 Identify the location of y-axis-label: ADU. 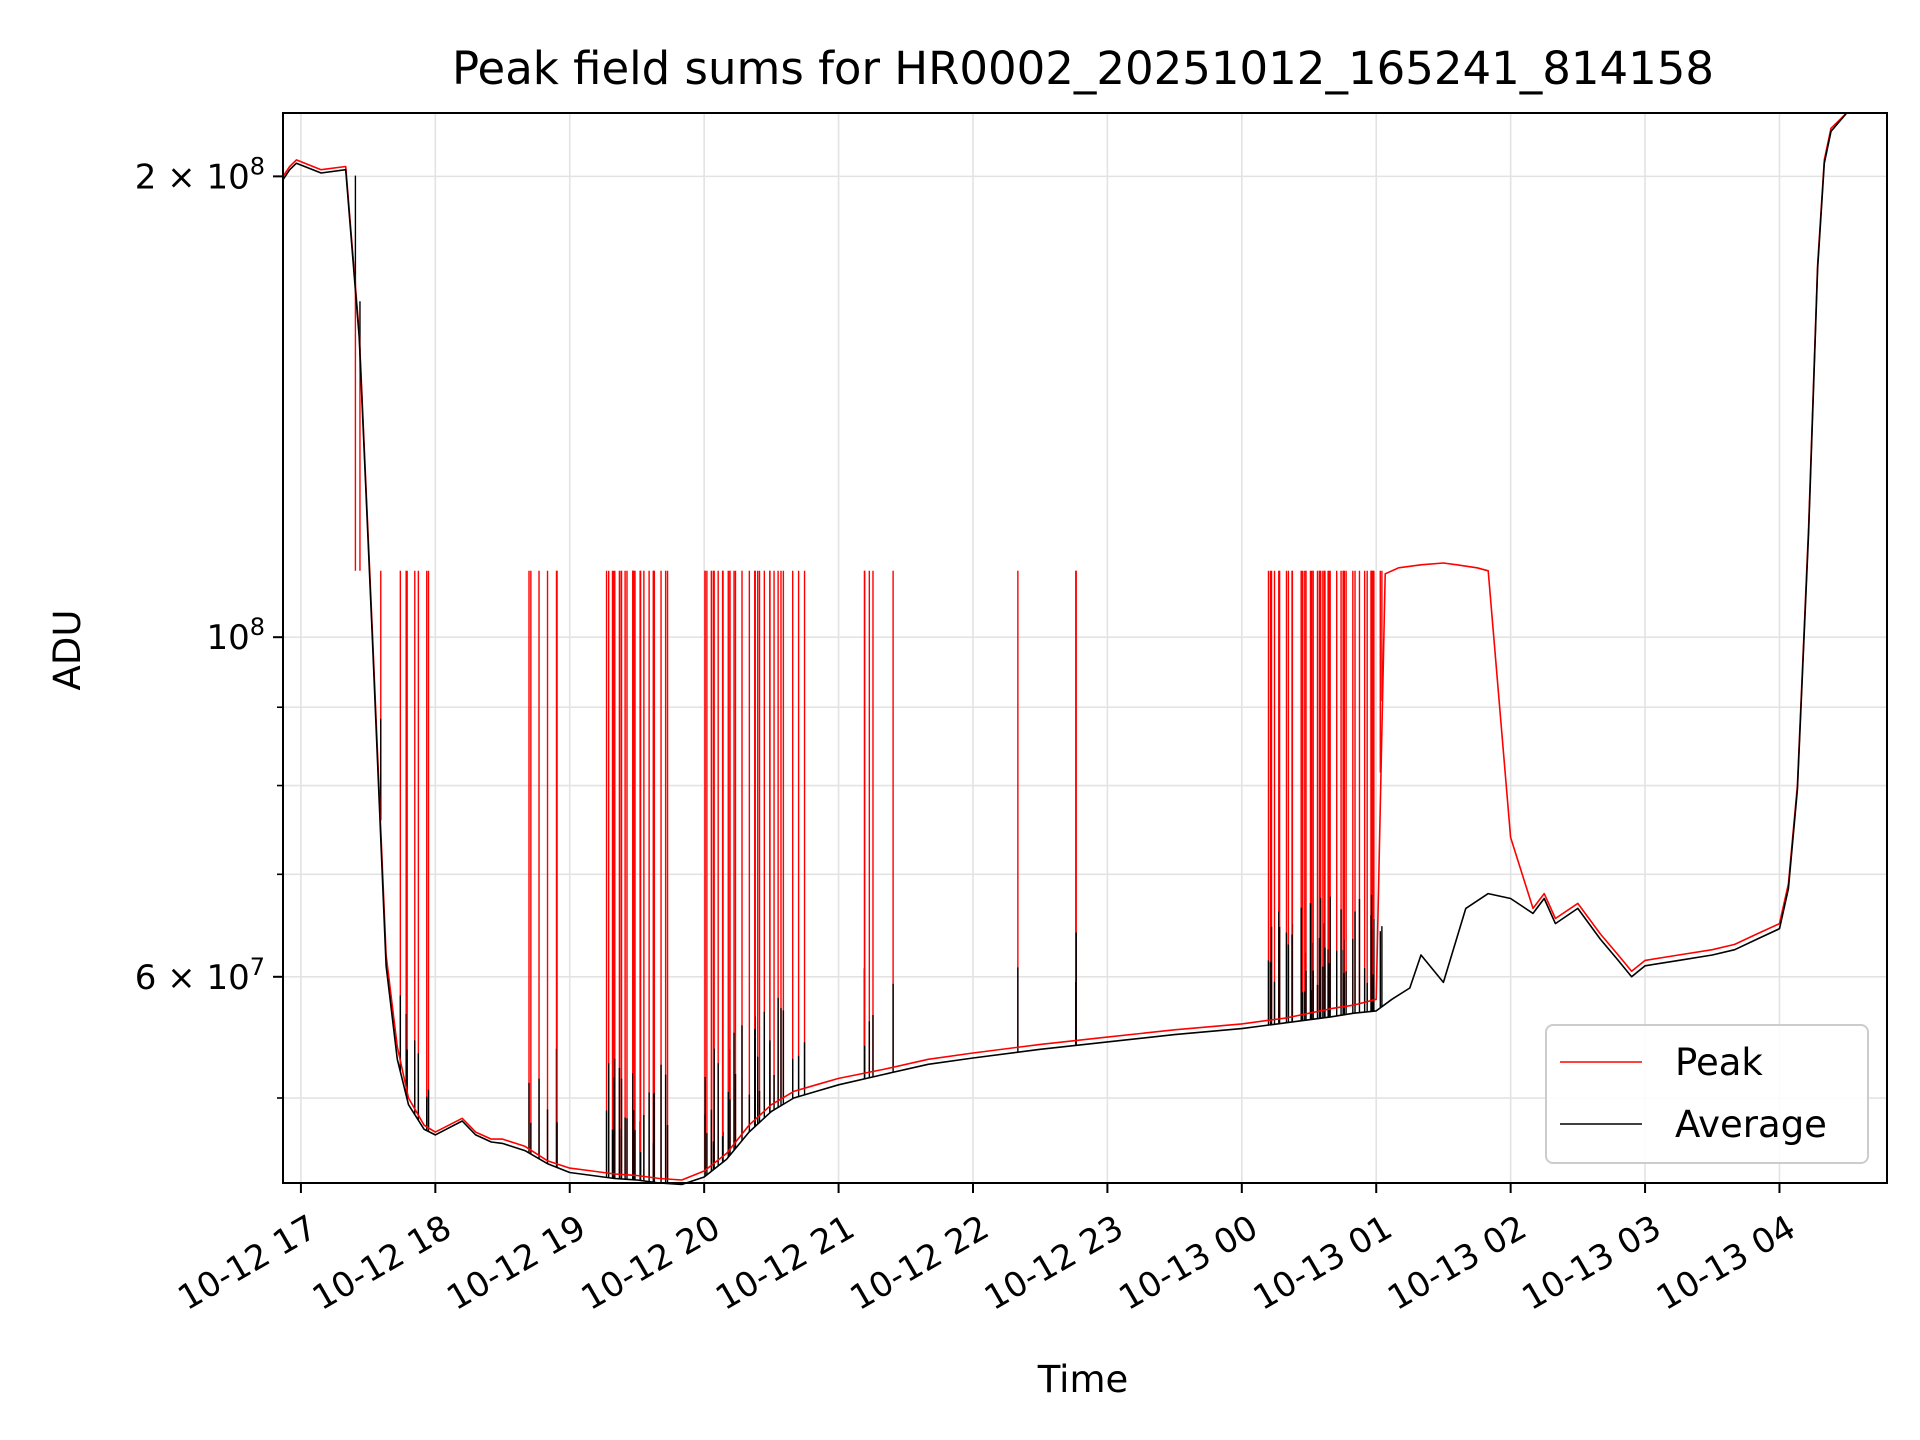
(67, 650).